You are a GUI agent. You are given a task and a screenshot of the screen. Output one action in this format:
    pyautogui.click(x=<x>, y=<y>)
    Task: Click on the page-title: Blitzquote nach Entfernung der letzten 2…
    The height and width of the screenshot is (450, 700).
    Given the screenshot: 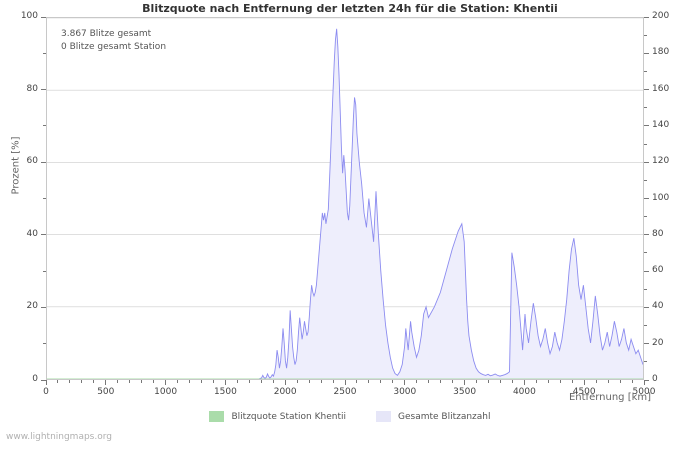 What is the action you would take?
    pyautogui.click(x=350, y=8)
    